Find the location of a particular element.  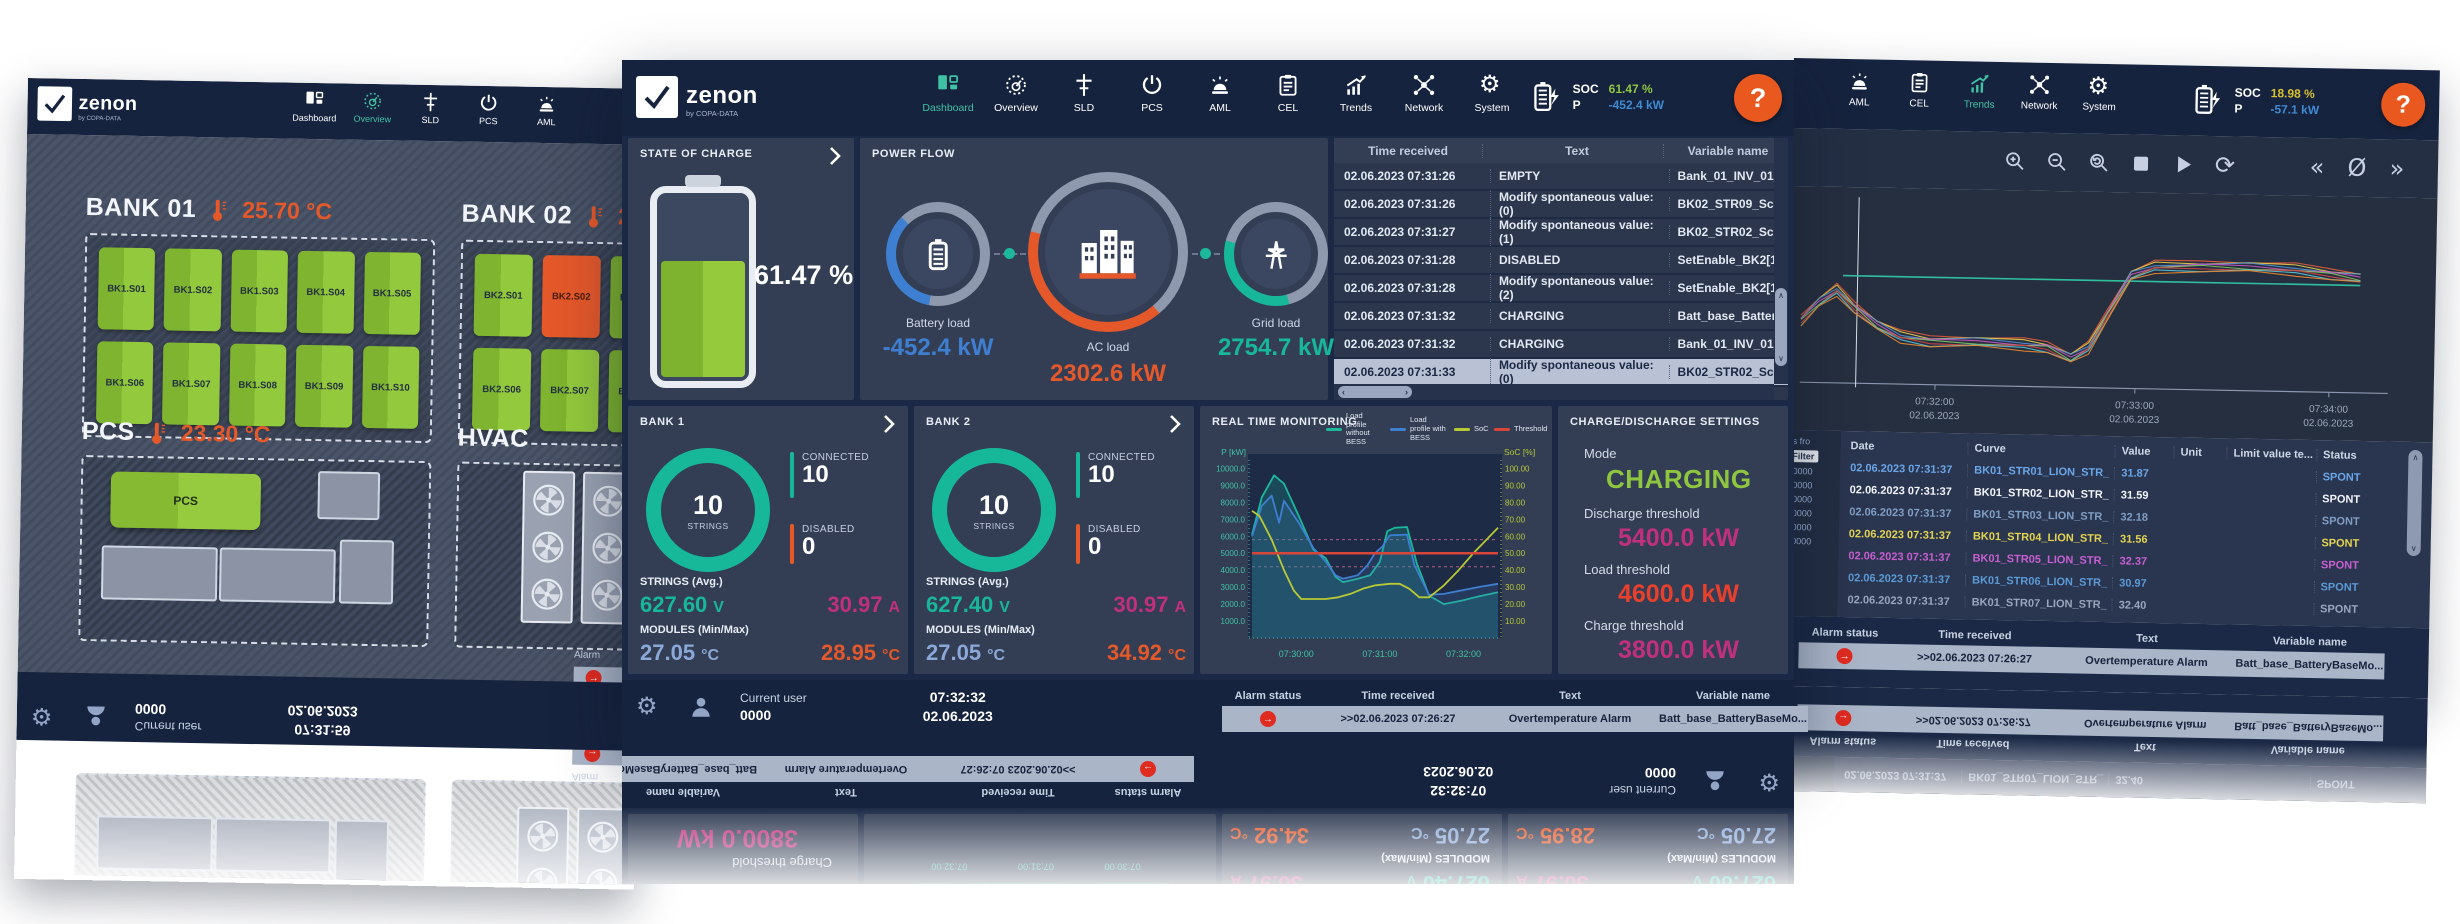

battery-status: SOC 61.47 % P -452.4 kW is located at coordinates (1596, 97).